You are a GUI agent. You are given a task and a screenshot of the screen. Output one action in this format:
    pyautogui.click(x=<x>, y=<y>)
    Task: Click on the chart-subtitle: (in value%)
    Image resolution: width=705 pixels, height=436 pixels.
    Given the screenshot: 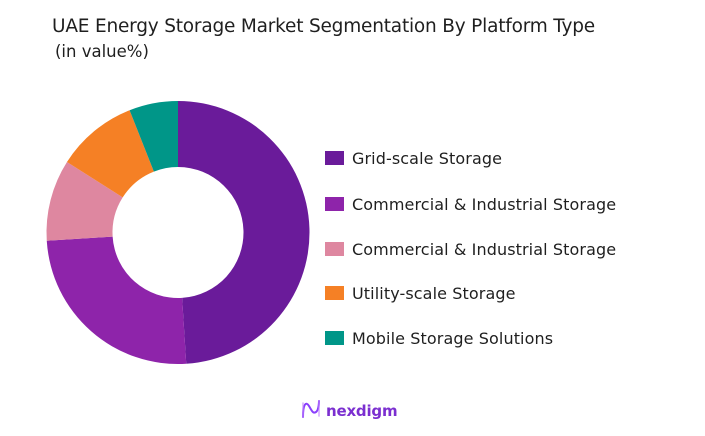 What is the action you would take?
    pyautogui.click(x=102, y=51)
    